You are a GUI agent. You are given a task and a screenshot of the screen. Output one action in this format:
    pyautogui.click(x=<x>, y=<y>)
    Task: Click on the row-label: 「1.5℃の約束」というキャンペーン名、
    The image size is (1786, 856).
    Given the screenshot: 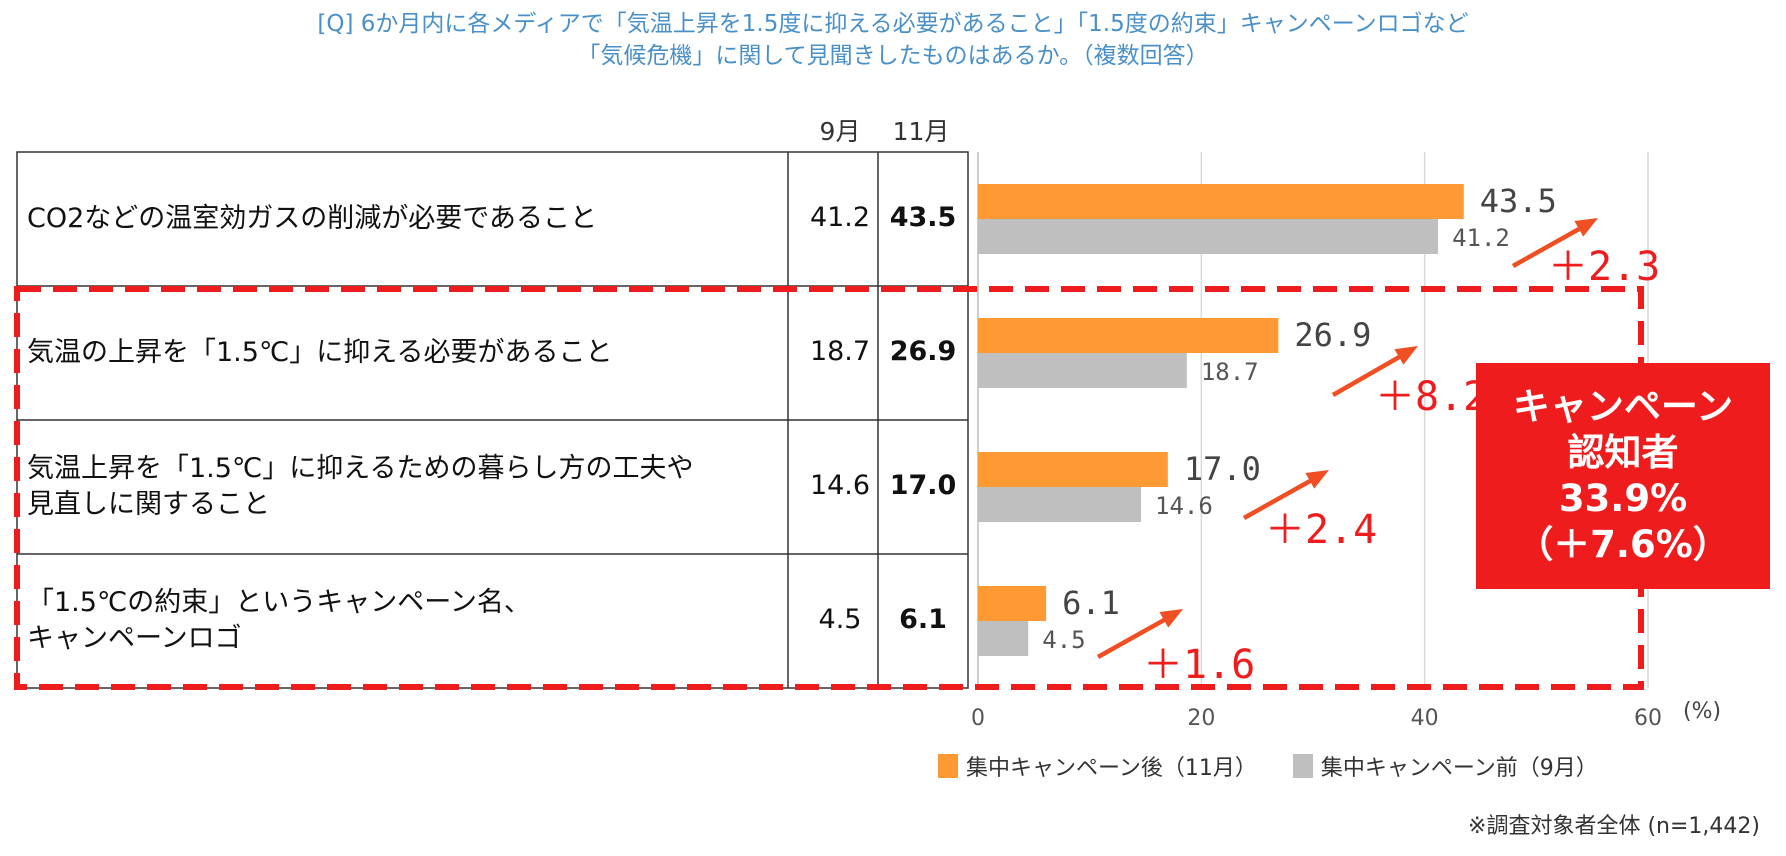 What is the action you would take?
    pyautogui.click(x=279, y=602)
    